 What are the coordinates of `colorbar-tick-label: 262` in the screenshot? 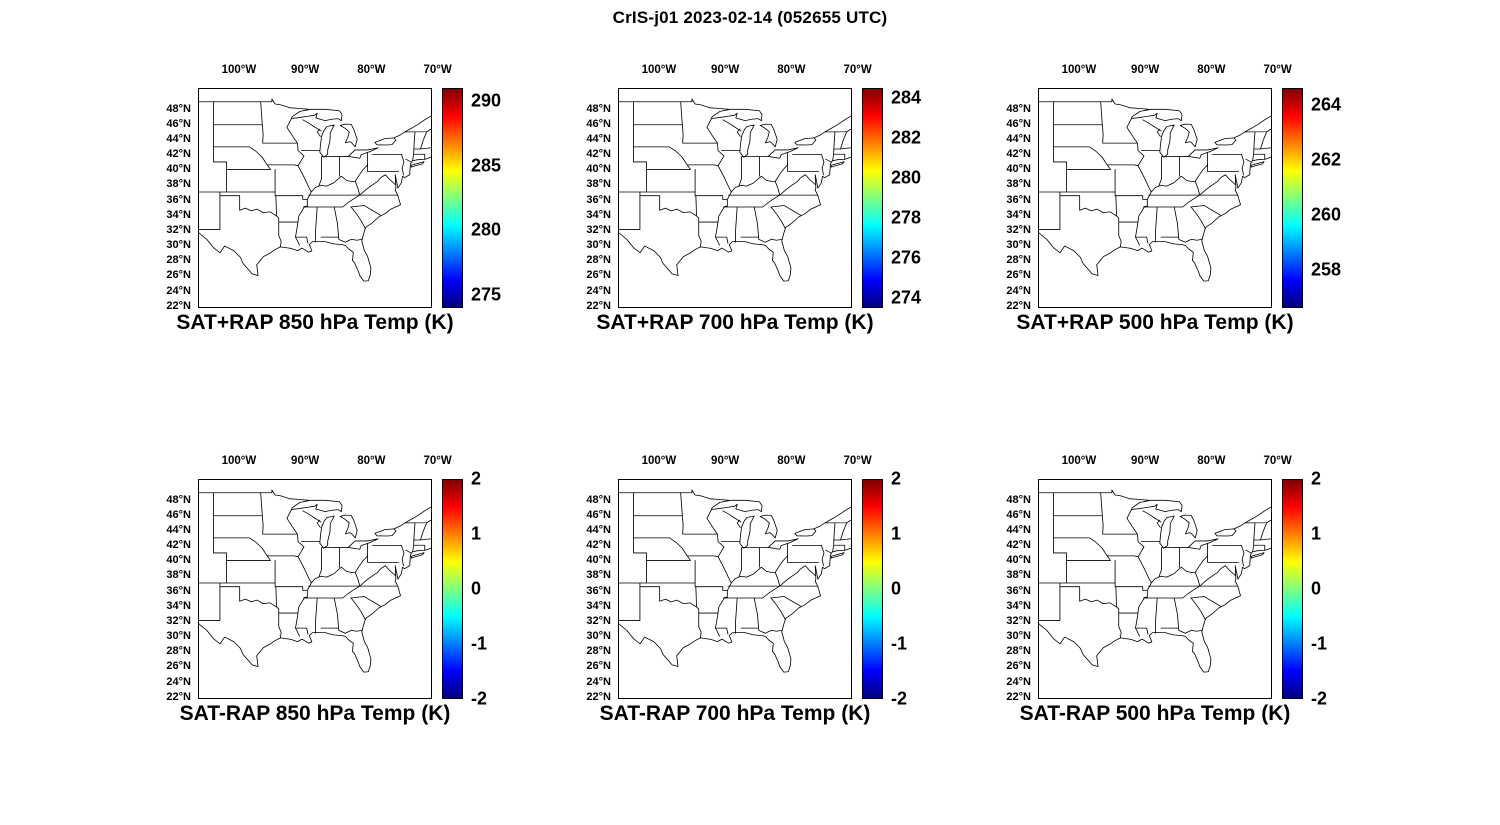 It's located at (1326, 159).